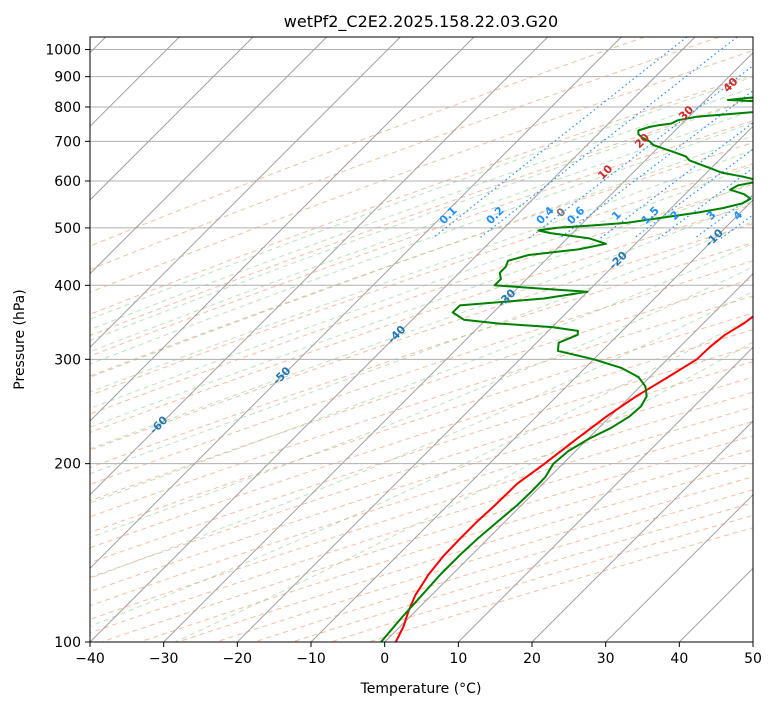 This screenshot has height=708, width=775. Describe the element at coordinates (63, 51) in the screenshot. I see `y-tick-label: 1000` at that location.